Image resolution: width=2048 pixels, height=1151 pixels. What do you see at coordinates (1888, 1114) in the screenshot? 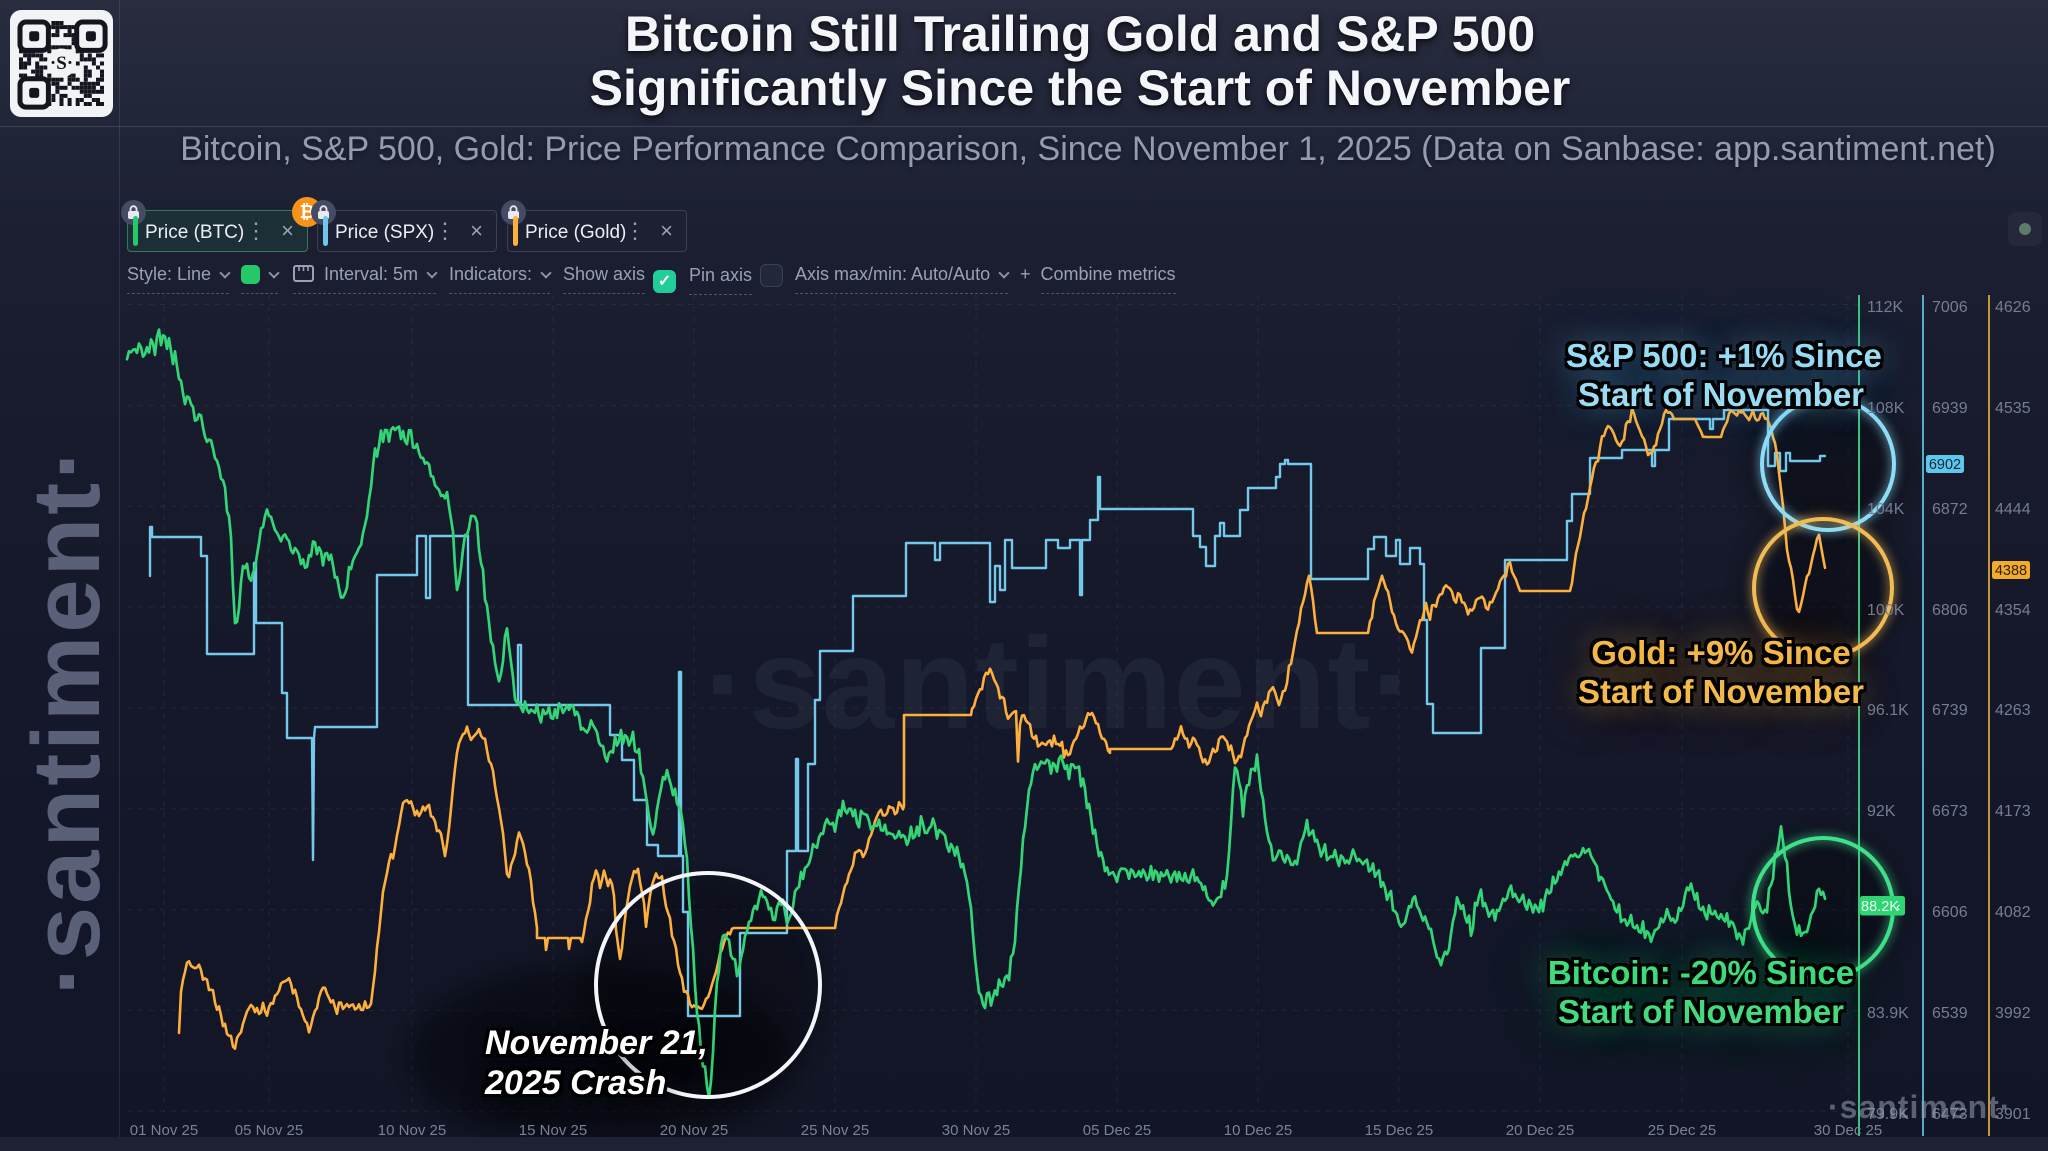
I see `svg-text: 79.9K` at bounding box center [1888, 1114].